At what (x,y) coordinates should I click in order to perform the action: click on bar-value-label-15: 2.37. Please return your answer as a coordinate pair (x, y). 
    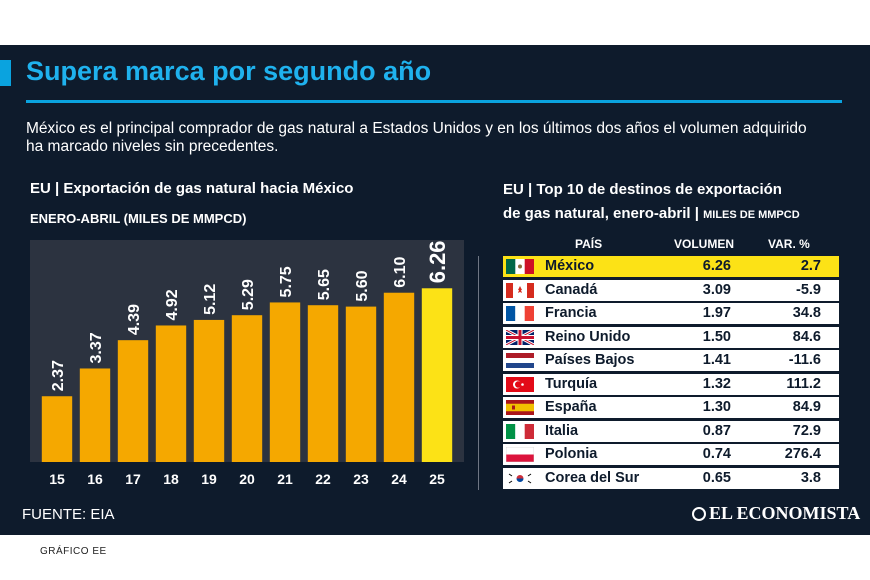
    Looking at the image, I should click on (58, 375).